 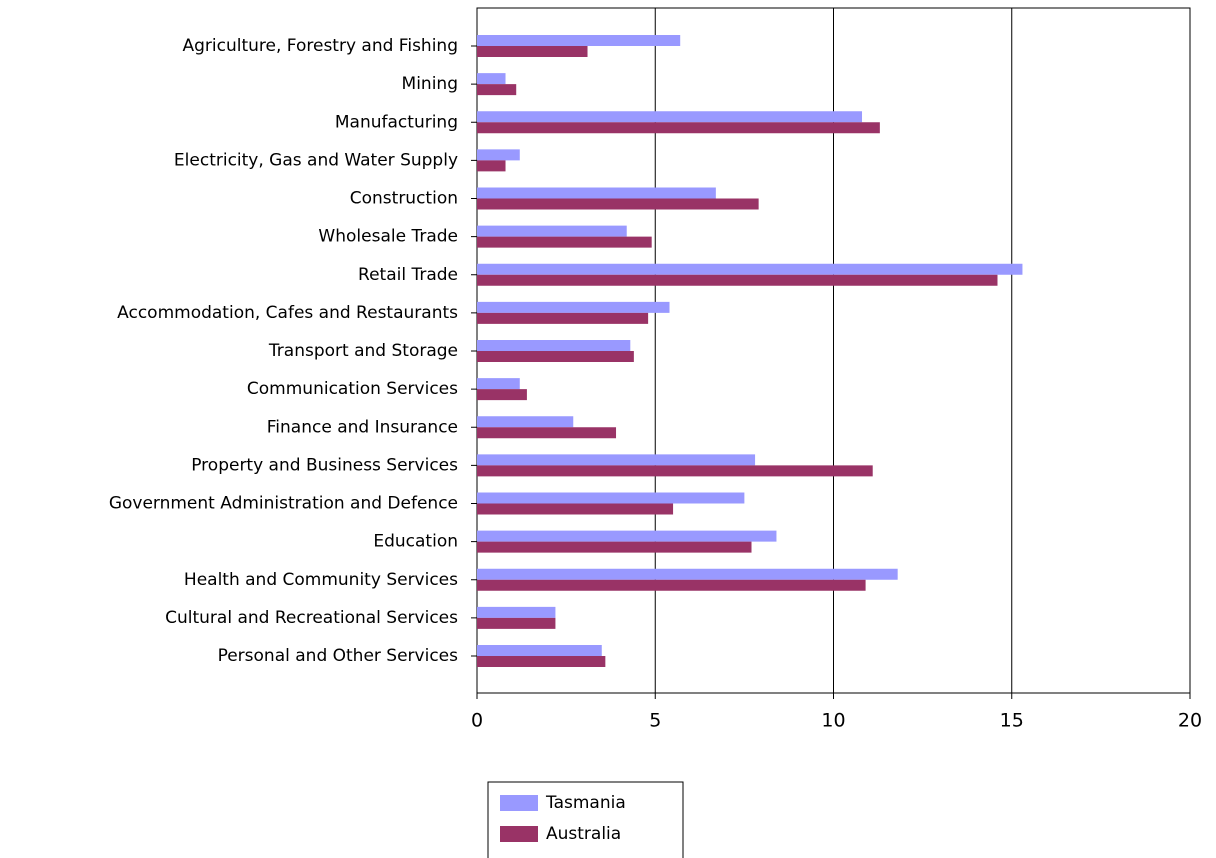 I want to click on x-tick-label: 20, so click(x=1190, y=721).